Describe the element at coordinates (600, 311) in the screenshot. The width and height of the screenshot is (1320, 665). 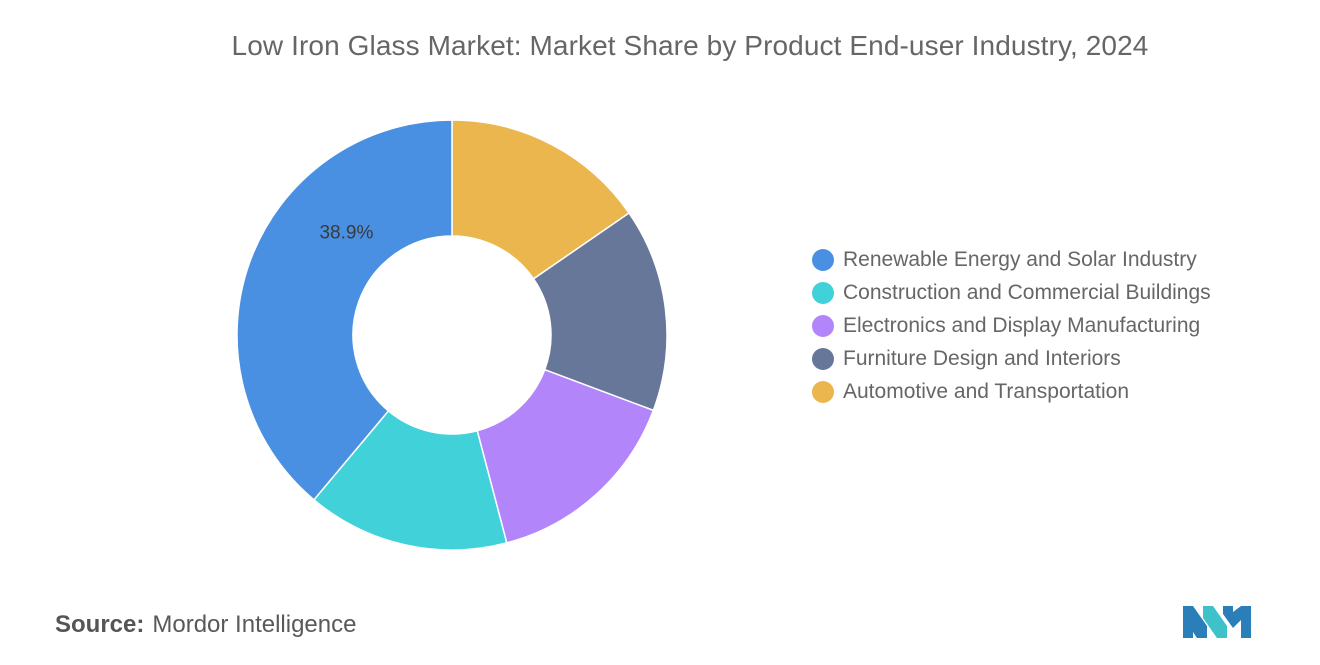
I see `slice-furniture-design-and-interiors` at that location.